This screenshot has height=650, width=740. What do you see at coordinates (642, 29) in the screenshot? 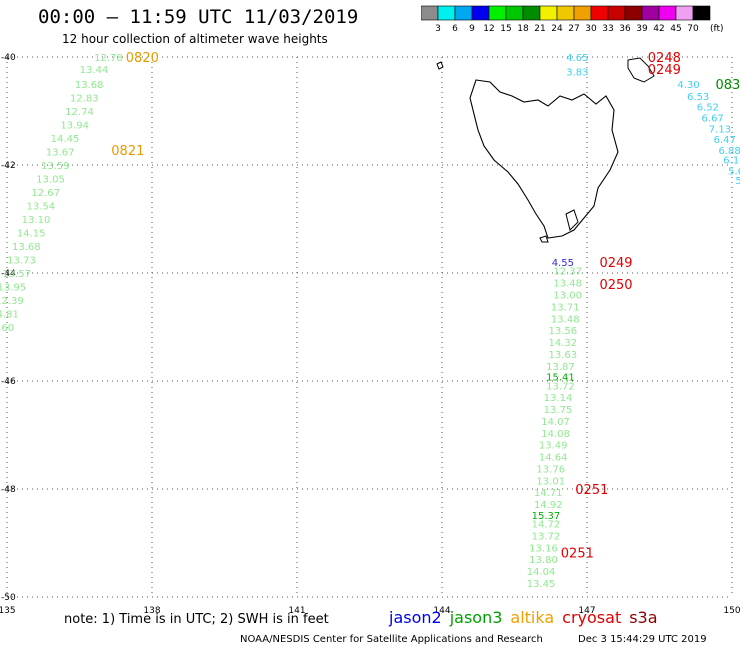
I see `scale-tick-label: 39` at bounding box center [642, 29].